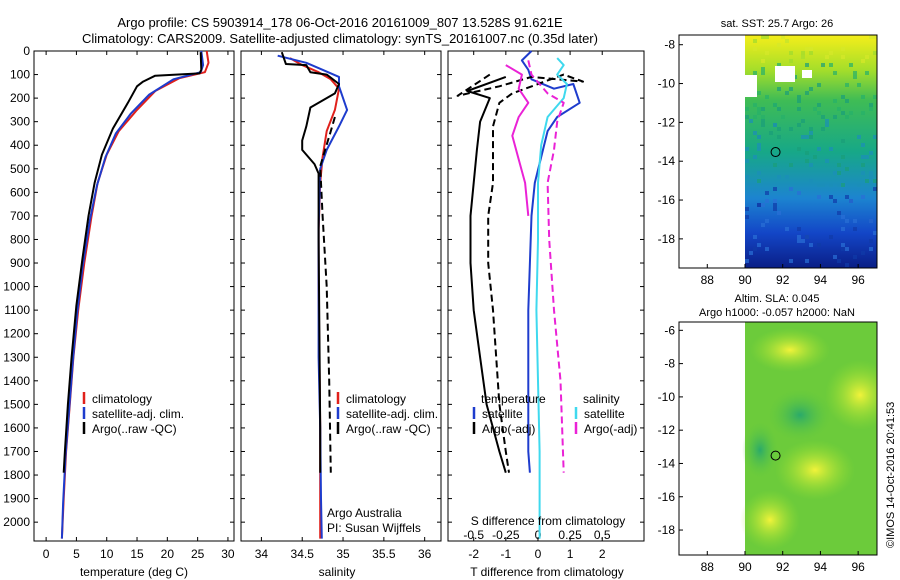 The height and width of the screenshot is (580, 900). What do you see at coordinates (667, 397) in the screenshot?
I see `map-y-tick-label: -10` at bounding box center [667, 397].